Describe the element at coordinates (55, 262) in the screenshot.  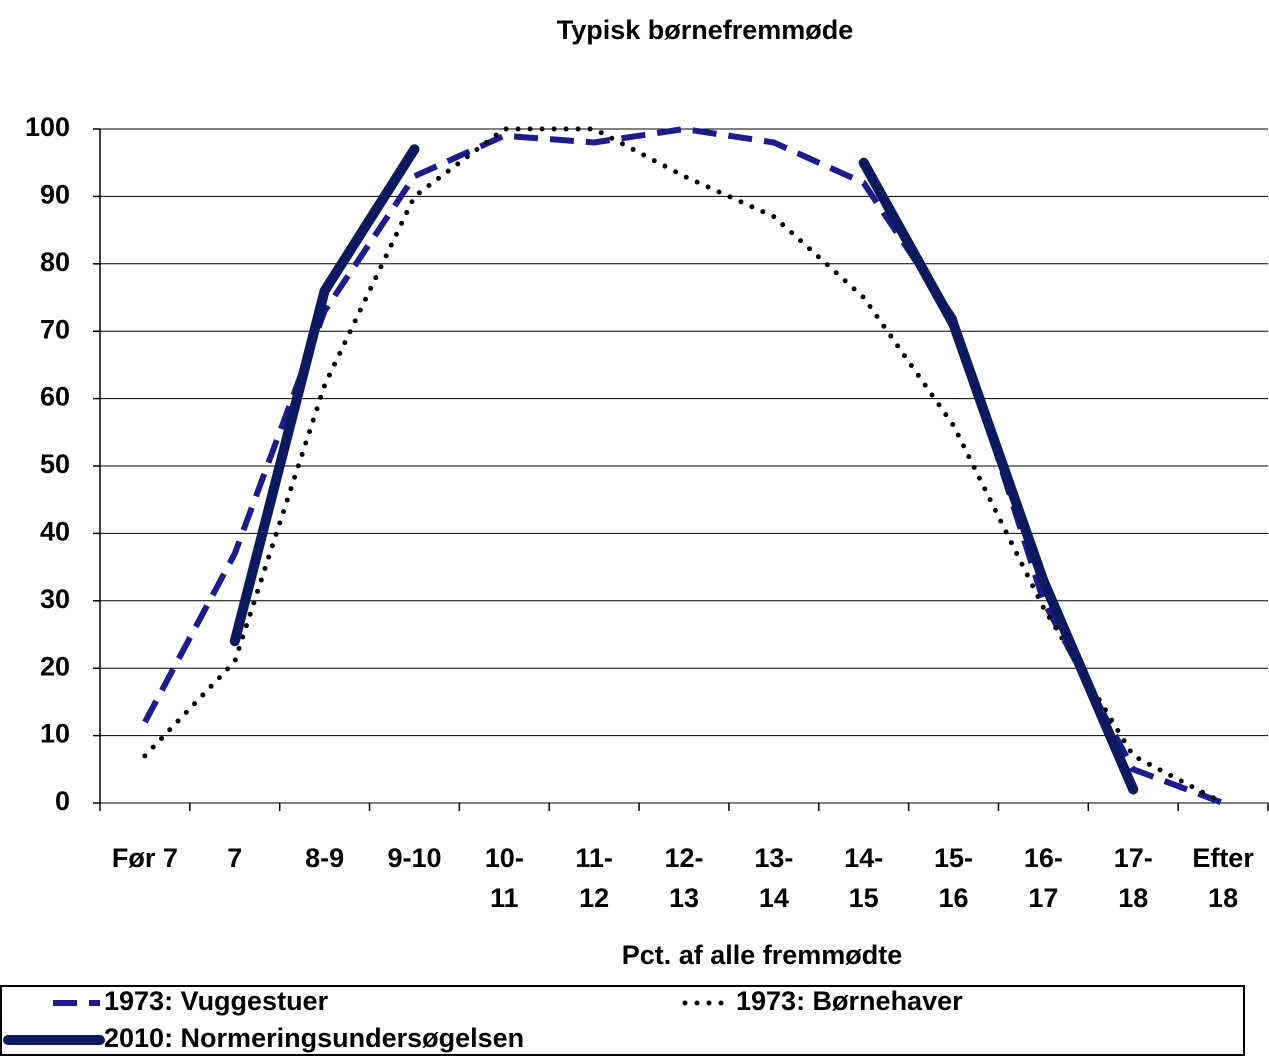
I see `y-tick-label: 80` at that location.